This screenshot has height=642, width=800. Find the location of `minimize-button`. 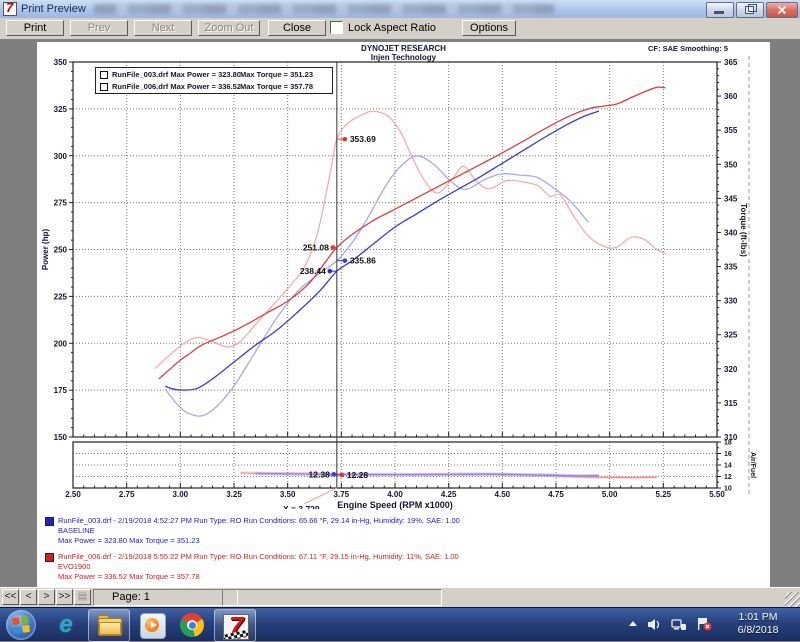

minimize-button is located at coordinates (720, 10).